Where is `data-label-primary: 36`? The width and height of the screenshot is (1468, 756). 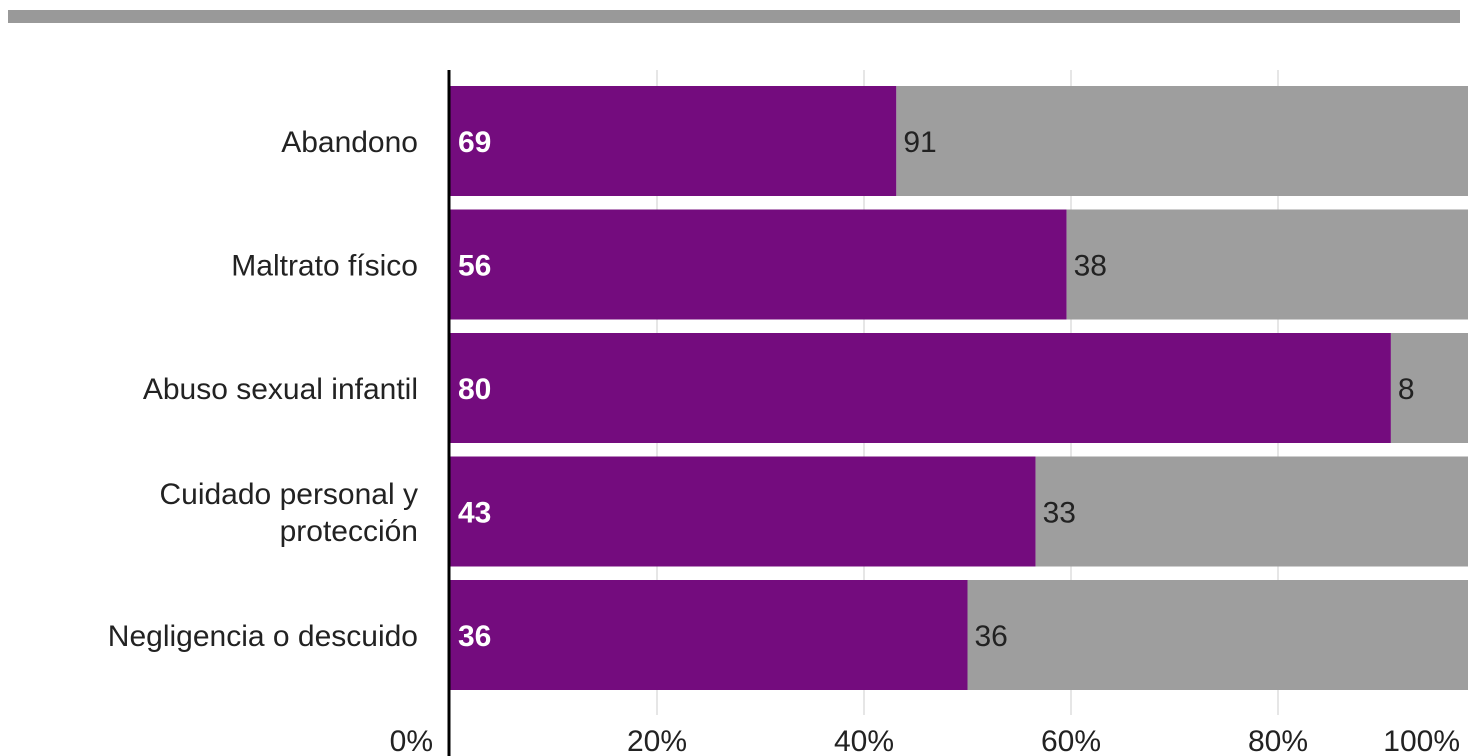
data-label-primary: 36 is located at coordinates (474, 636).